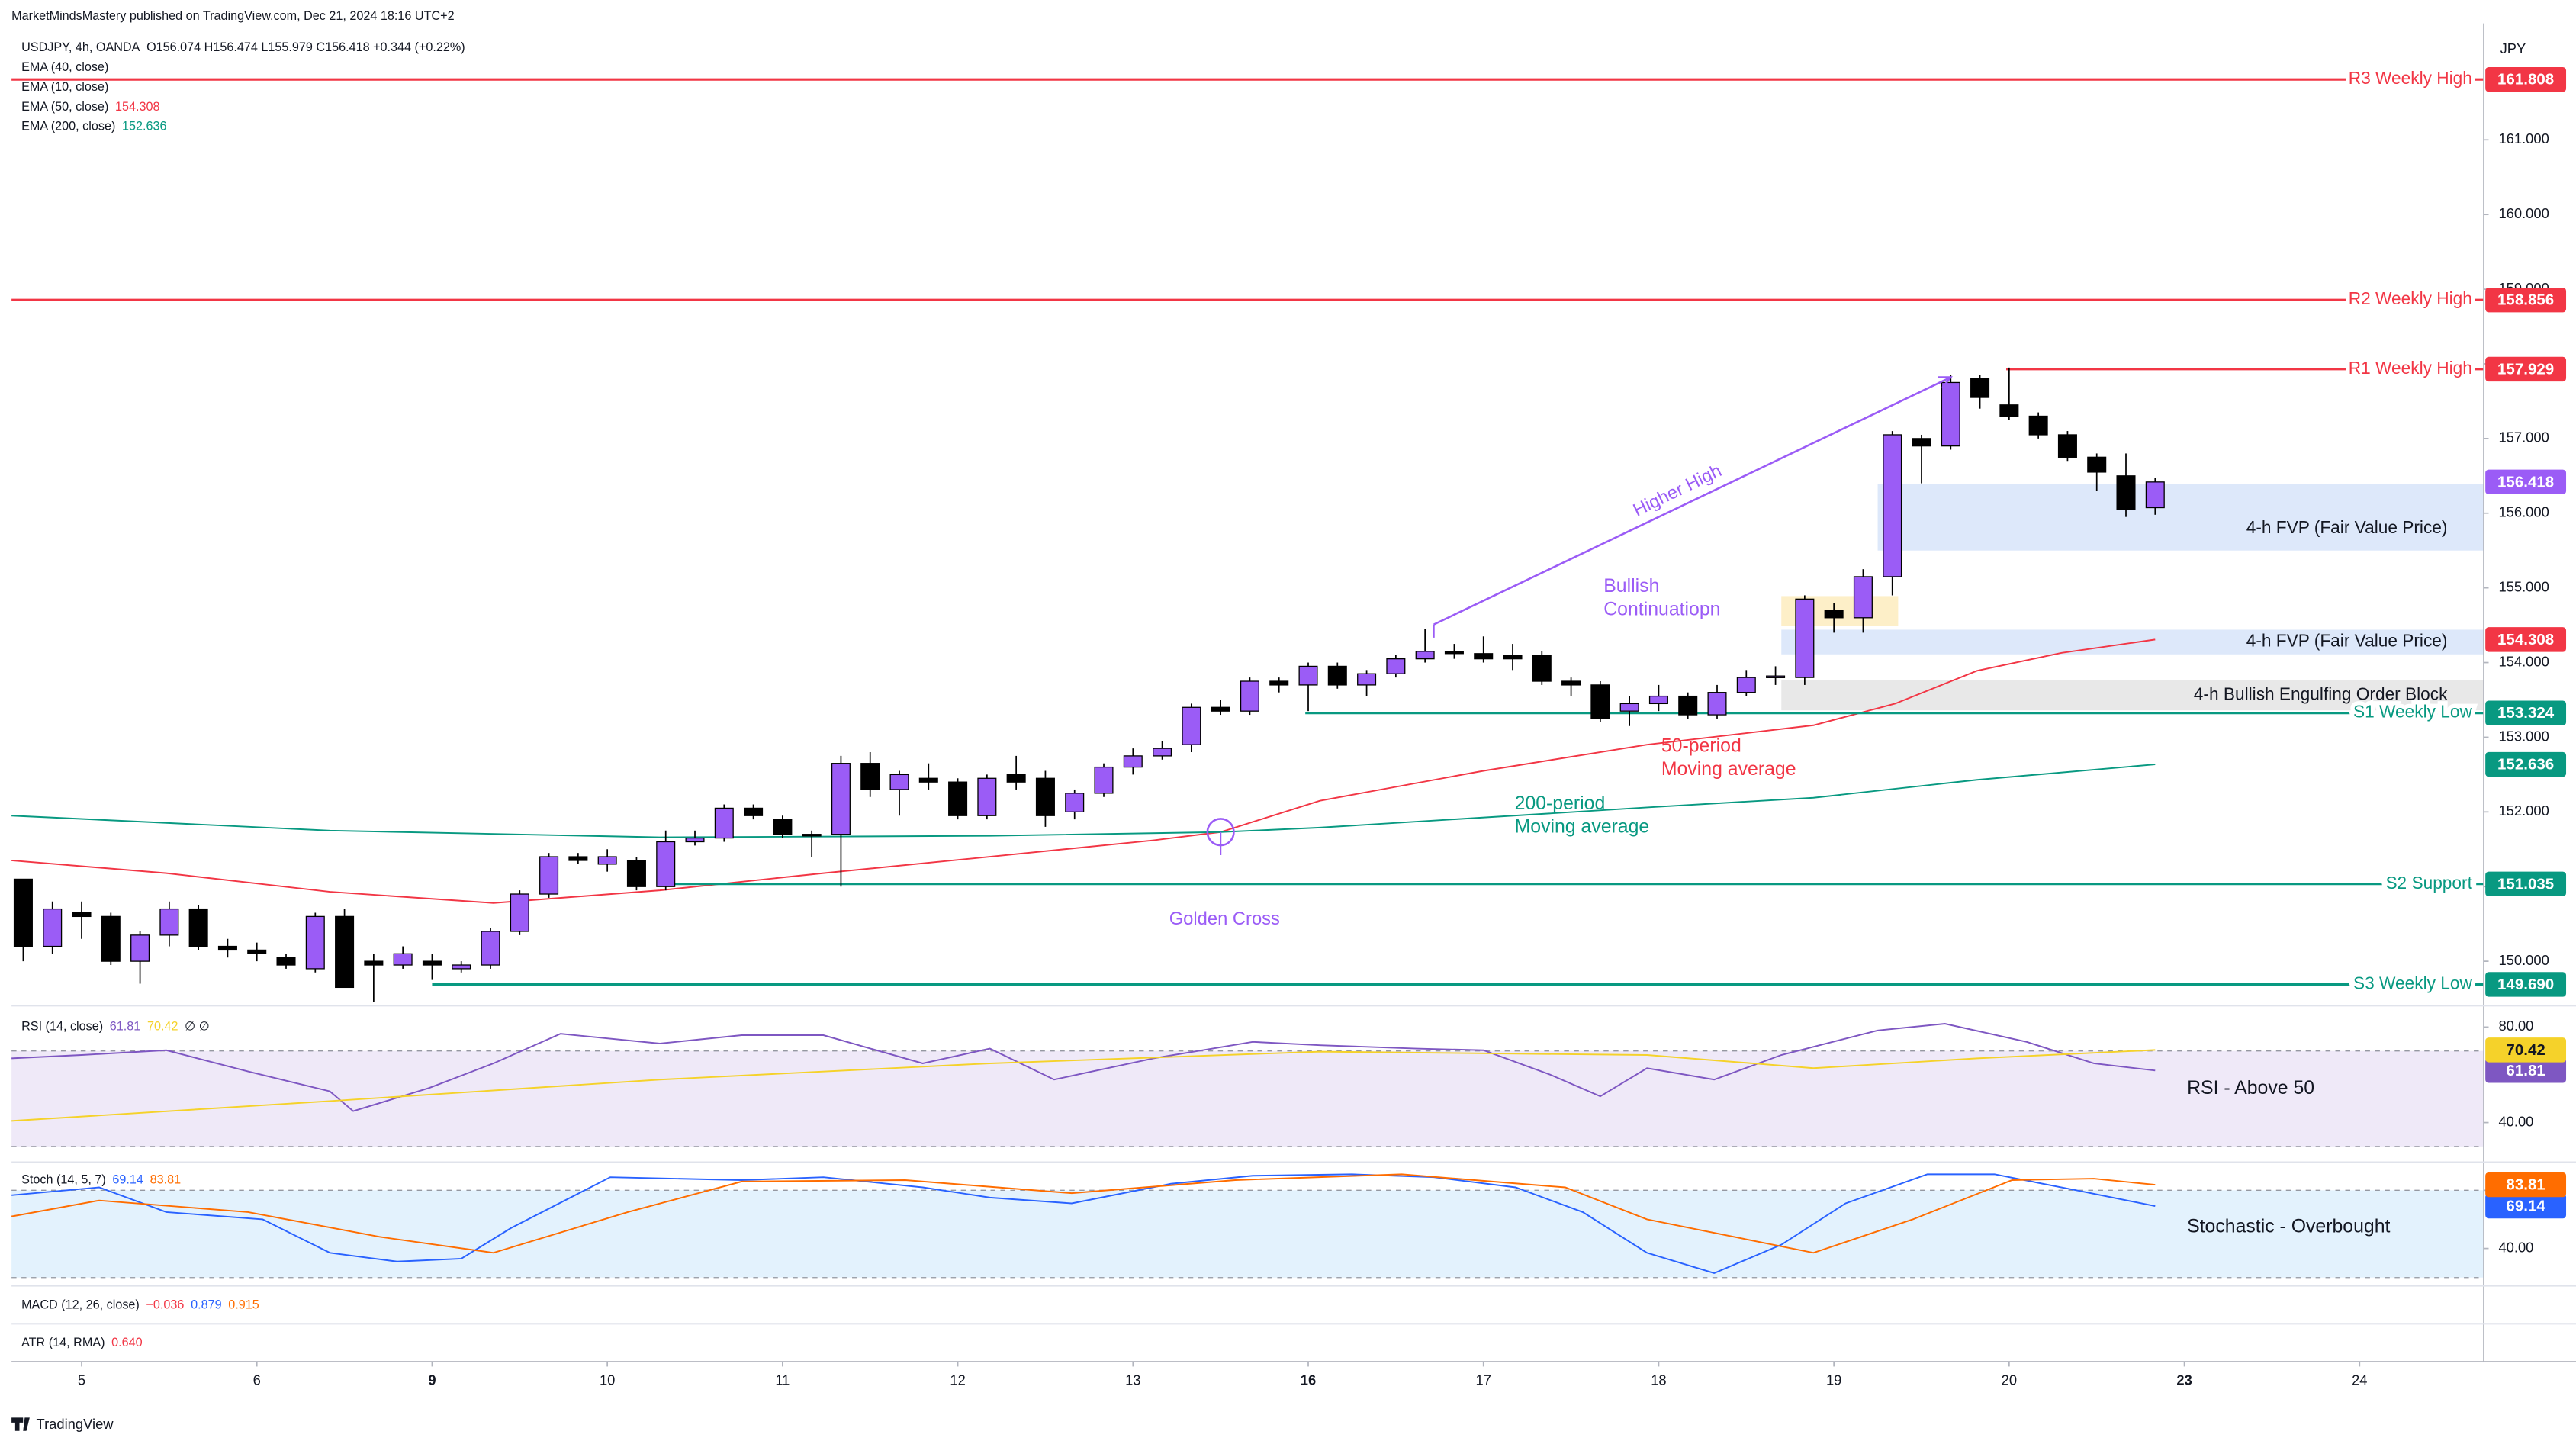 This screenshot has width=2576, height=1441. What do you see at coordinates (115, 1027) in the screenshot?
I see `legend-row: RSI (14, close) 61.81 70.42 ∅ ∅` at bounding box center [115, 1027].